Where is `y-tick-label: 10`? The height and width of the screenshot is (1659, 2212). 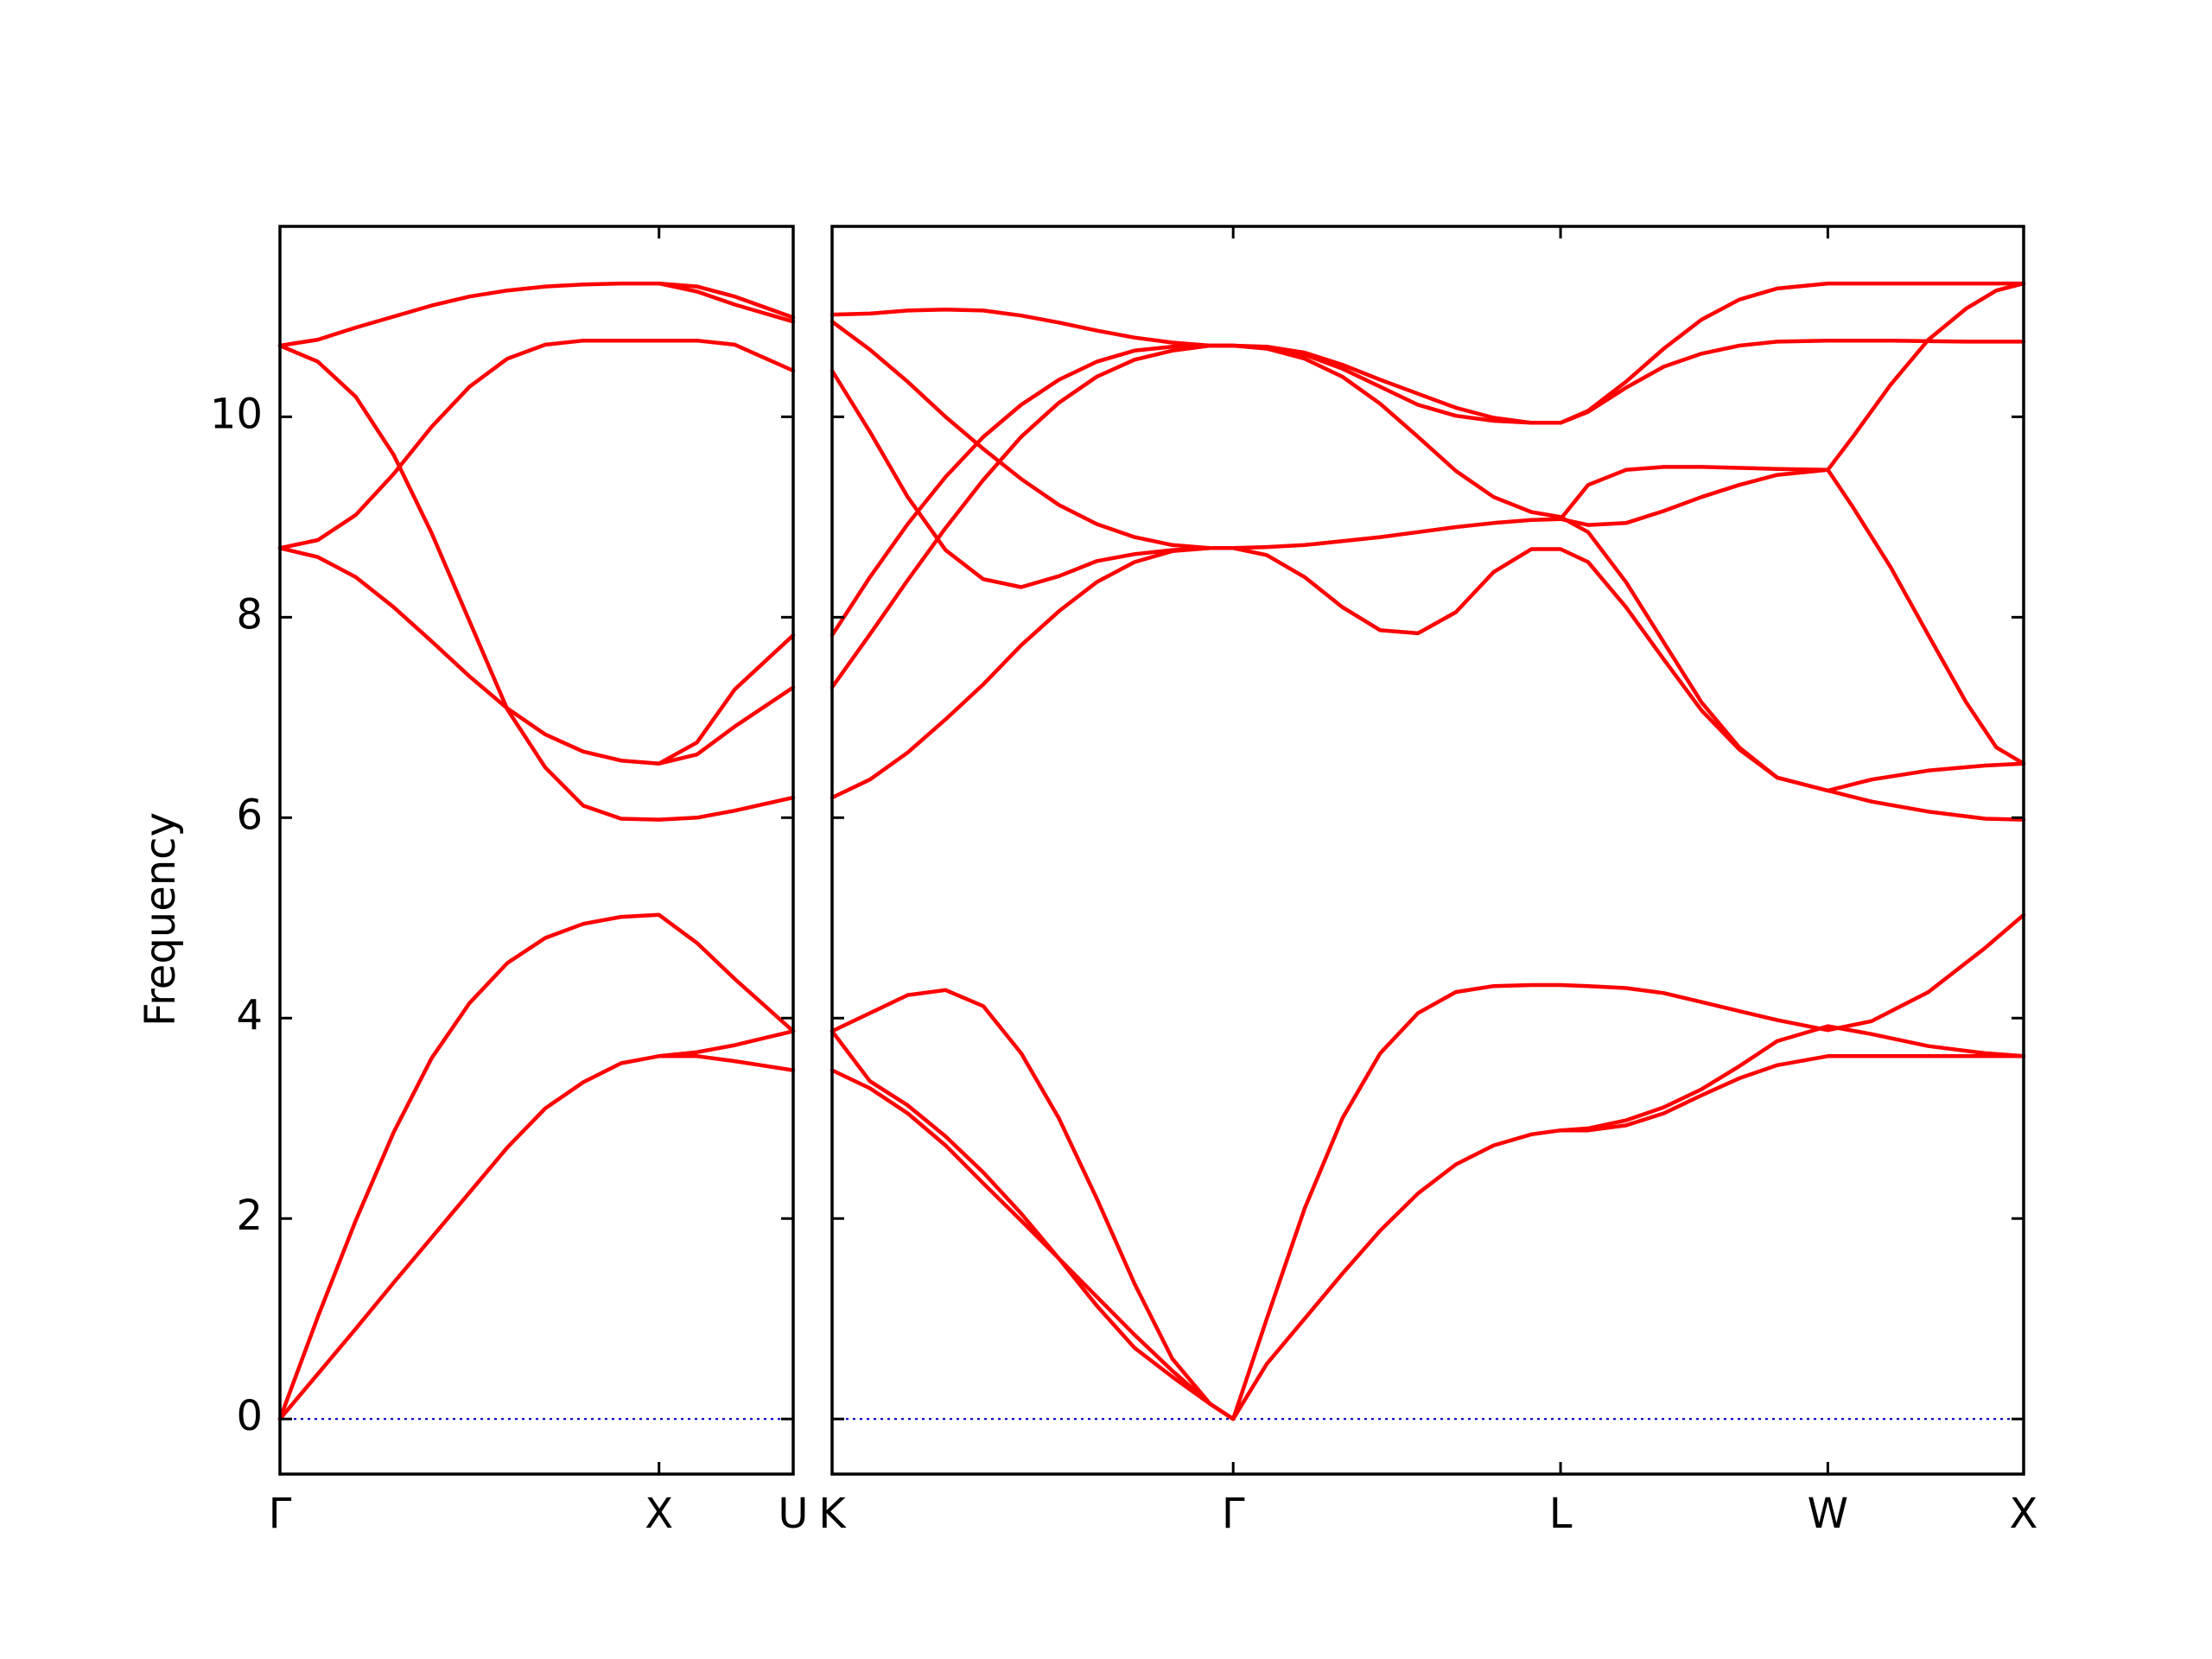
y-tick-label: 10 is located at coordinates (236, 414).